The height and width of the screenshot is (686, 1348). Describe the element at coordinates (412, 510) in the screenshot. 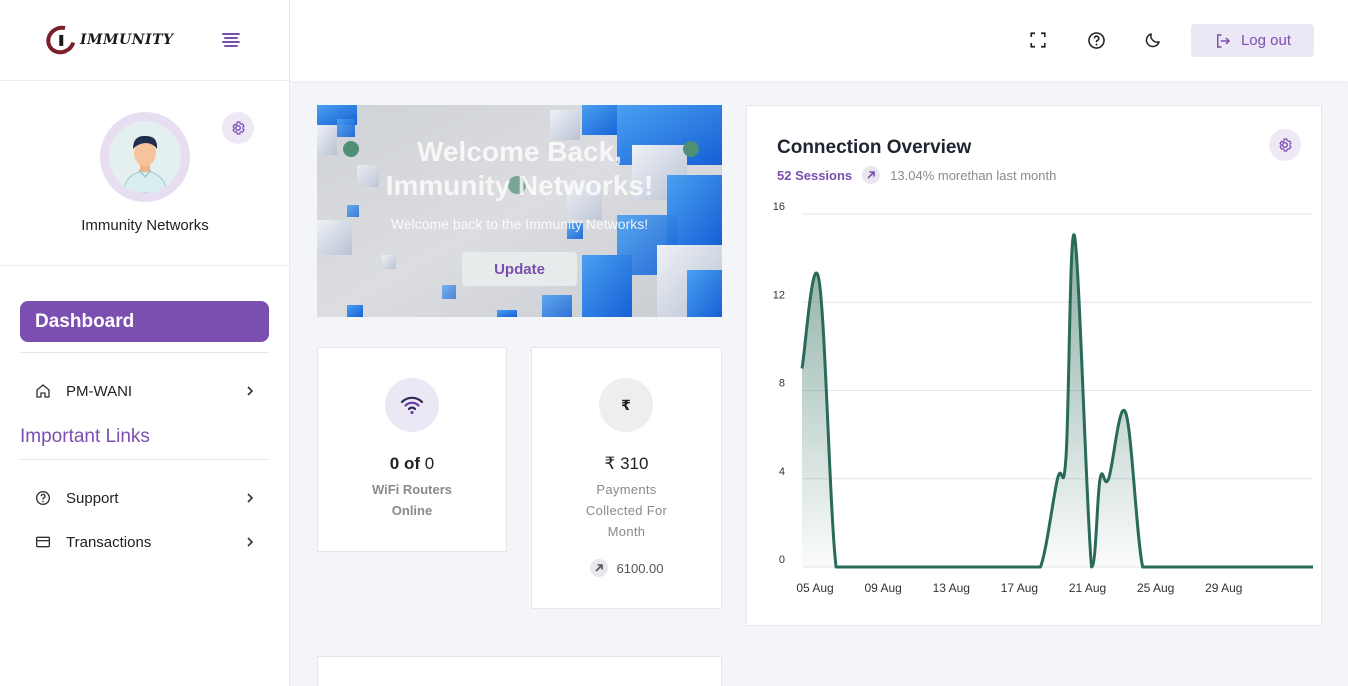

I see `routers-label-line2: Online` at that location.